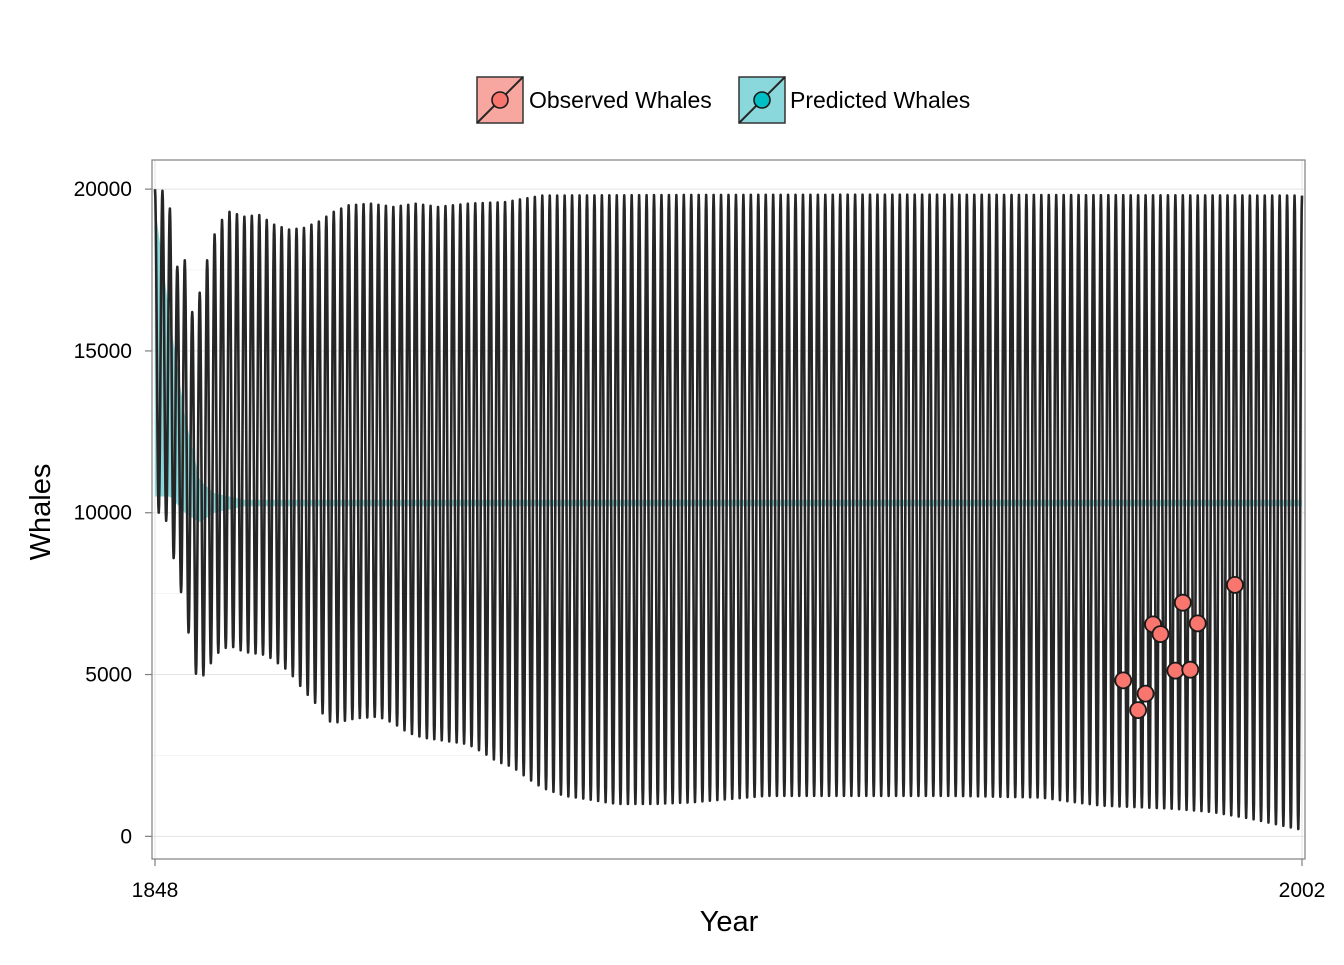  I want to click on legend-item-predicted: Predicted Whales, so click(854, 100).